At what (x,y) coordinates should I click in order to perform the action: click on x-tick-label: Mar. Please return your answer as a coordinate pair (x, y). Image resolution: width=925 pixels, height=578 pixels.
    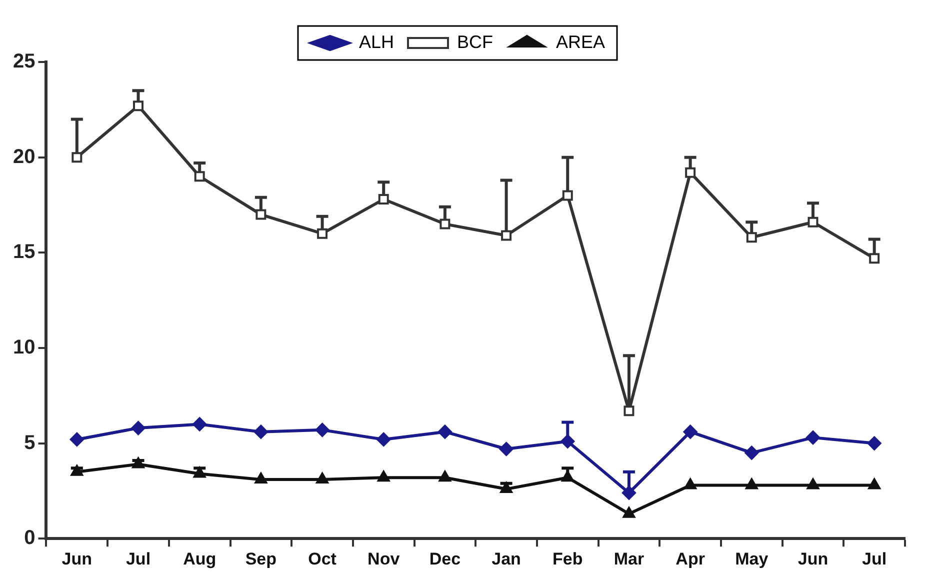
    Looking at the image, I should click on (629, 558).